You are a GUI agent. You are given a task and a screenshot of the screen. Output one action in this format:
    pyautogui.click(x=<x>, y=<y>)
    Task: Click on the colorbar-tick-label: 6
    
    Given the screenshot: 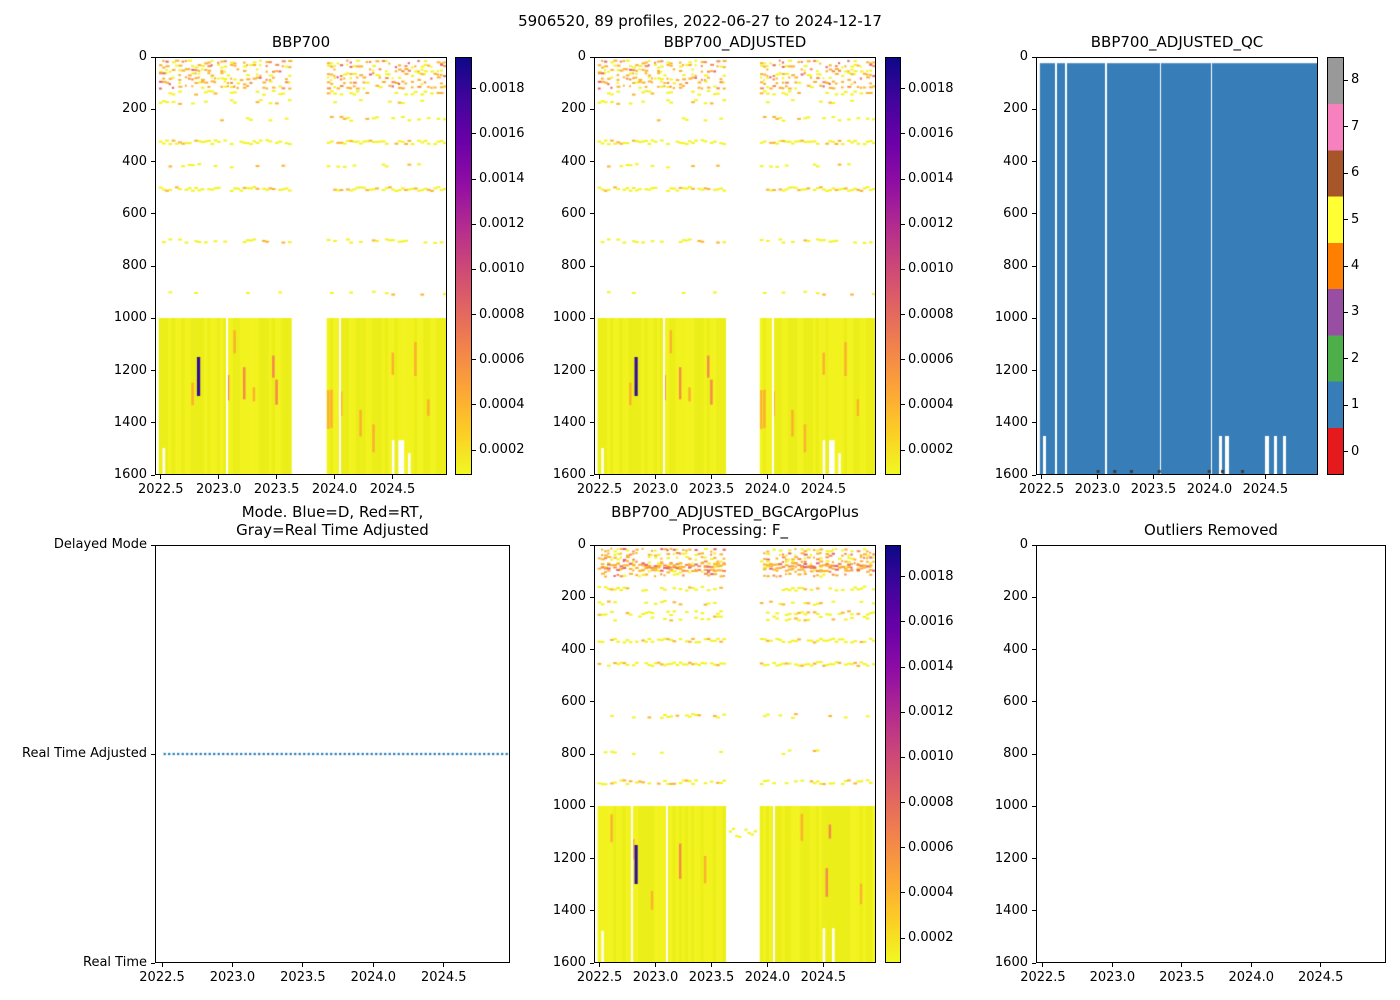 What is the action you would take?
    pyautogui.click(x=1355, y=173)
    